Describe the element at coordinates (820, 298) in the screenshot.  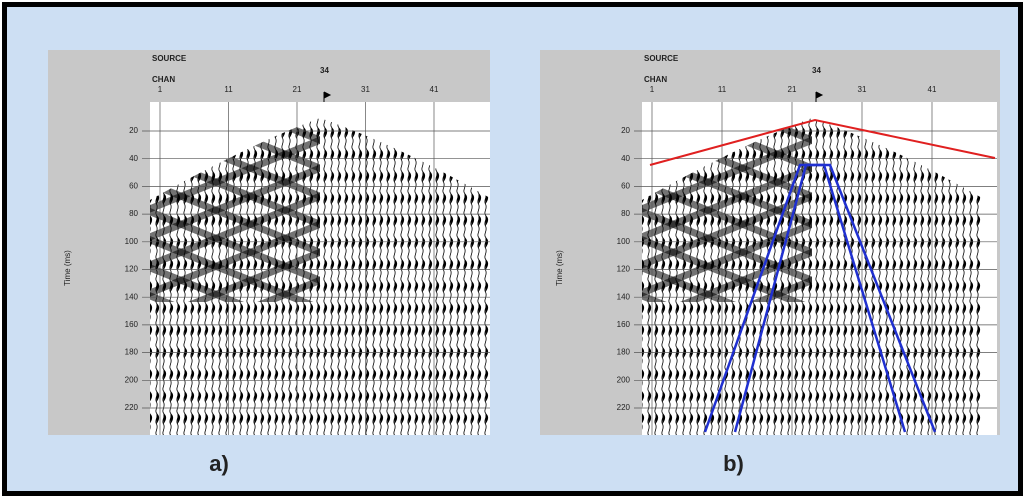
I see `mute-inner` at that location.